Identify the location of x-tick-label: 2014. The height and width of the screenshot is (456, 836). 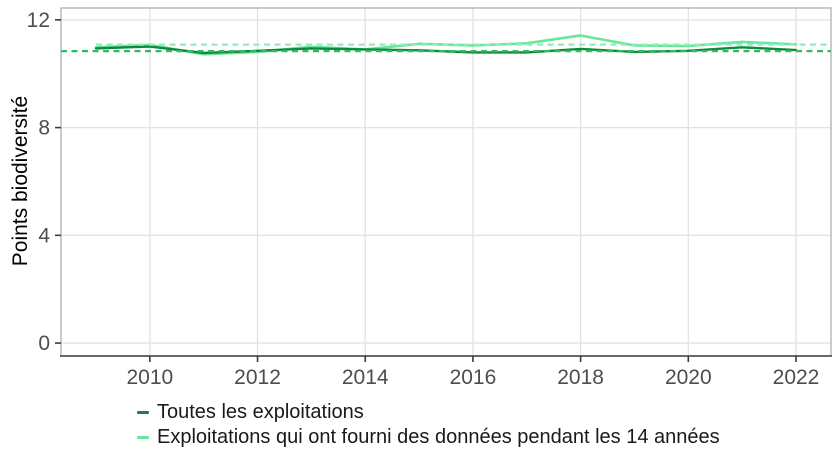
(365, 377).